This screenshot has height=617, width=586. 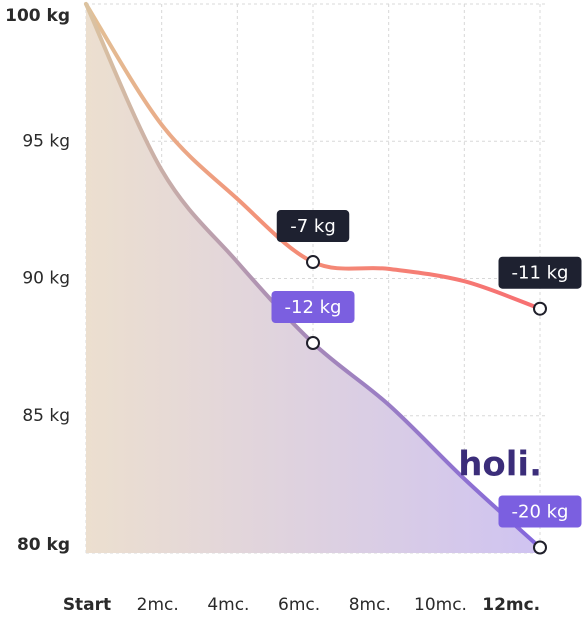 I want to click on annotation: -20 kg, so click(x=540, y=512).